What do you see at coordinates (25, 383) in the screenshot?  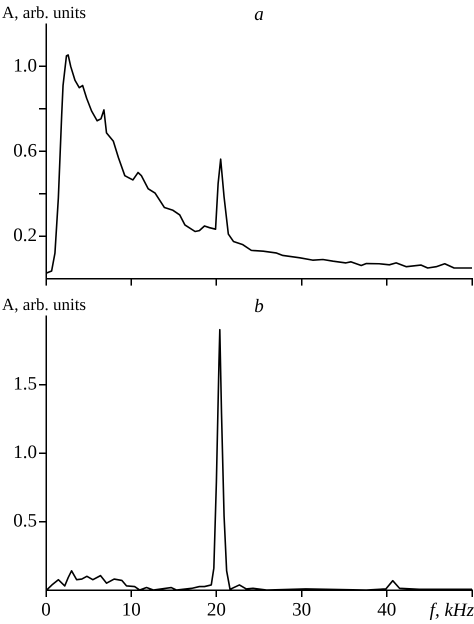 I see `y-tick-label: 1.5` at bounding box center [25, 383].